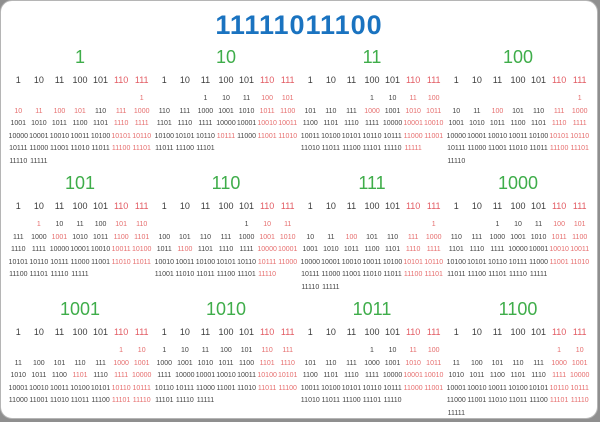 The width and height of the screenshot is (600, 422). I want to click on weekday-header: 101, so click(101, 332).